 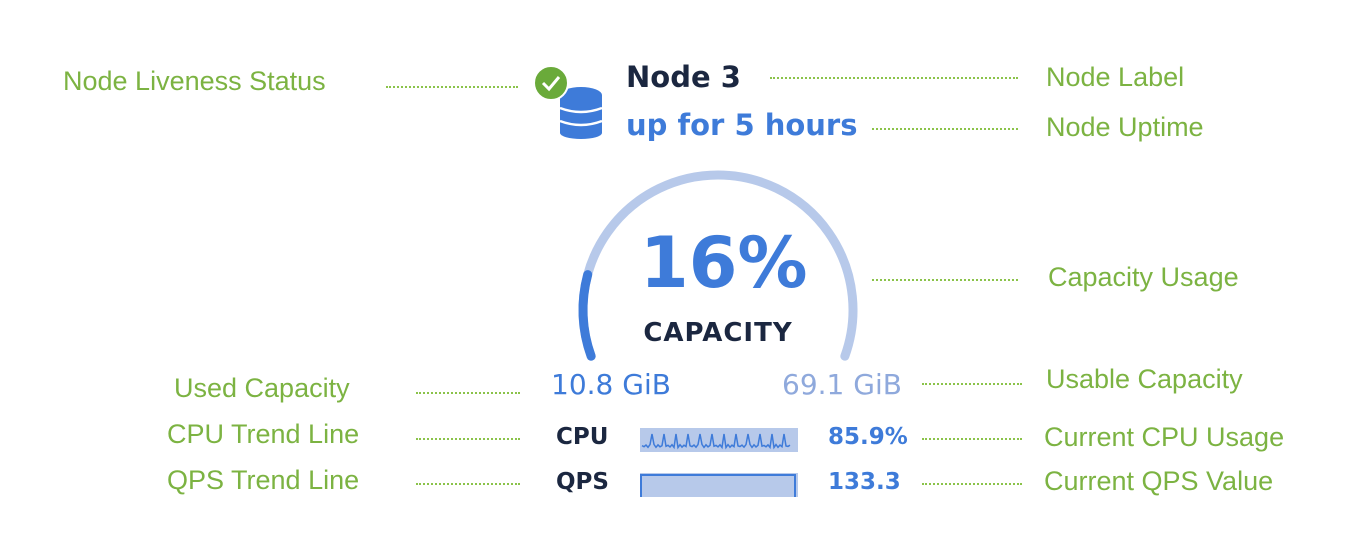 What do you see at coordinates (864, 482) in the screenshot?
I see `qps-value: 133.3` at bounding box center [864, 482].